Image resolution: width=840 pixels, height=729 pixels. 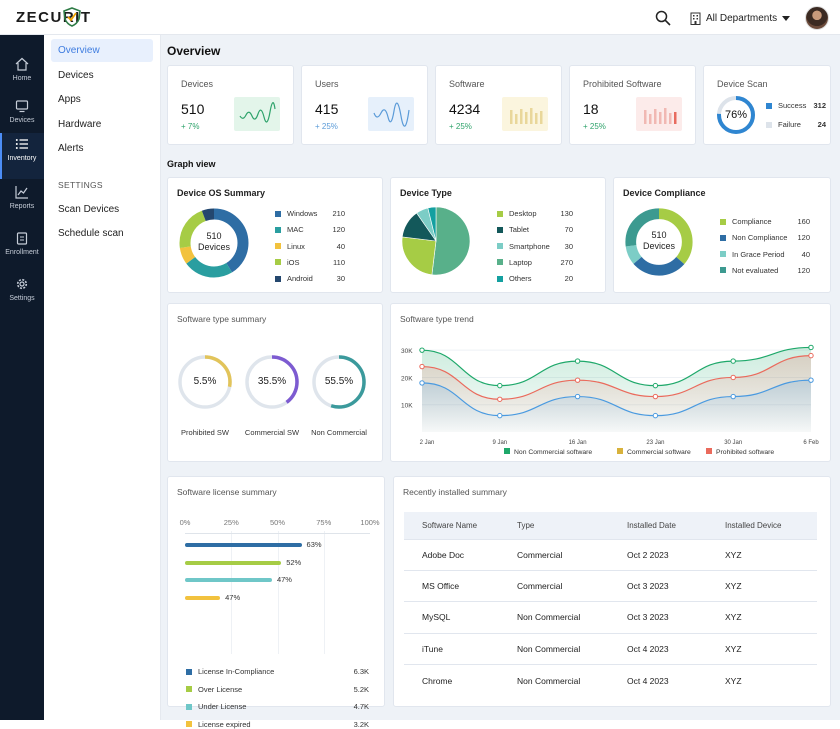 I want to click on shield-logo-icon, so click(x=72, y=17).